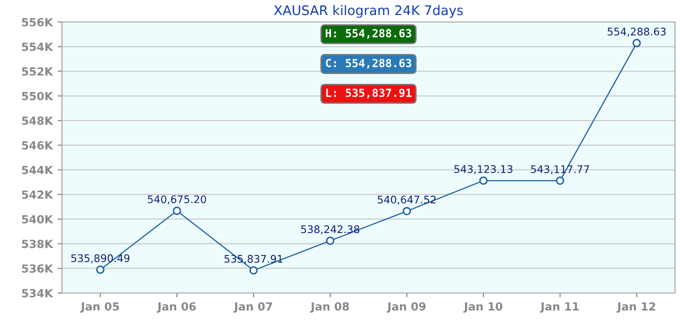 The width and height of the screenshot is (680, 320). Describe the element at coordinates (38, 170) in the screenshot. I see `y-tick-label: 544K` at that location.